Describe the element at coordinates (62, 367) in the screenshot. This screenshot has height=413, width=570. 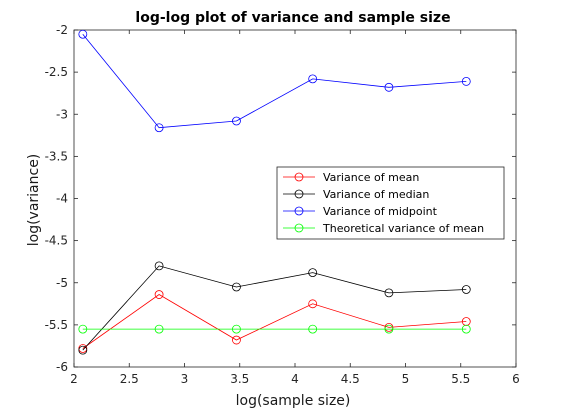
I see `y-tick-label: -6` at that location.